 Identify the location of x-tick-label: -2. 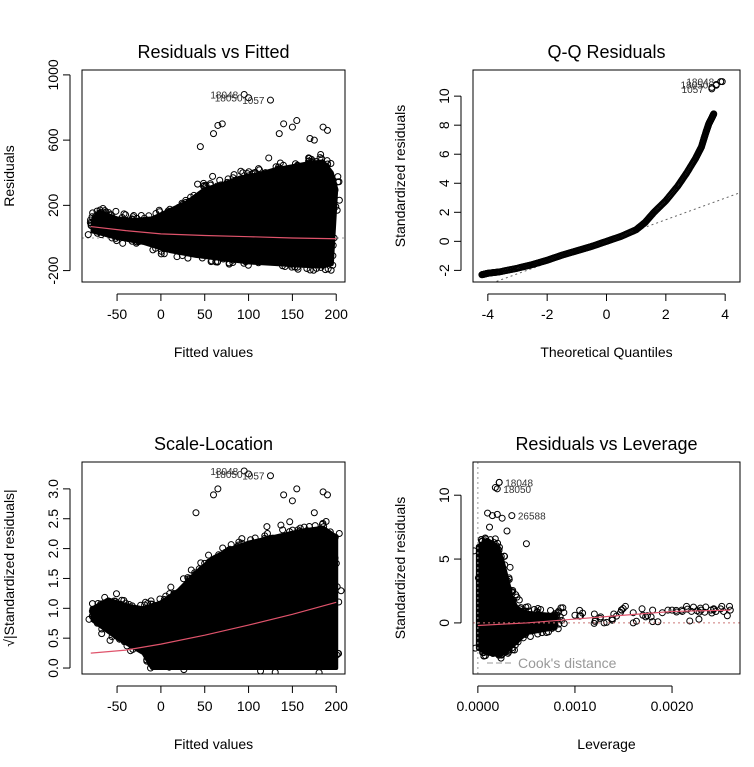
(547, 314).